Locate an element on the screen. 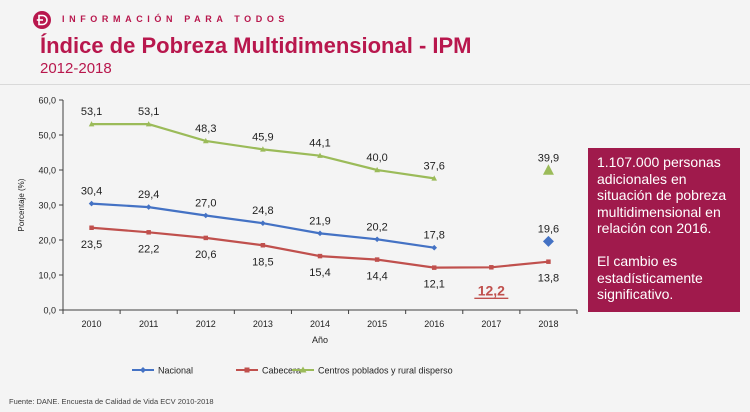 This screenshot has width=750, height=412. y-tick-label: 30,0 is located at coordinates (47, 206).